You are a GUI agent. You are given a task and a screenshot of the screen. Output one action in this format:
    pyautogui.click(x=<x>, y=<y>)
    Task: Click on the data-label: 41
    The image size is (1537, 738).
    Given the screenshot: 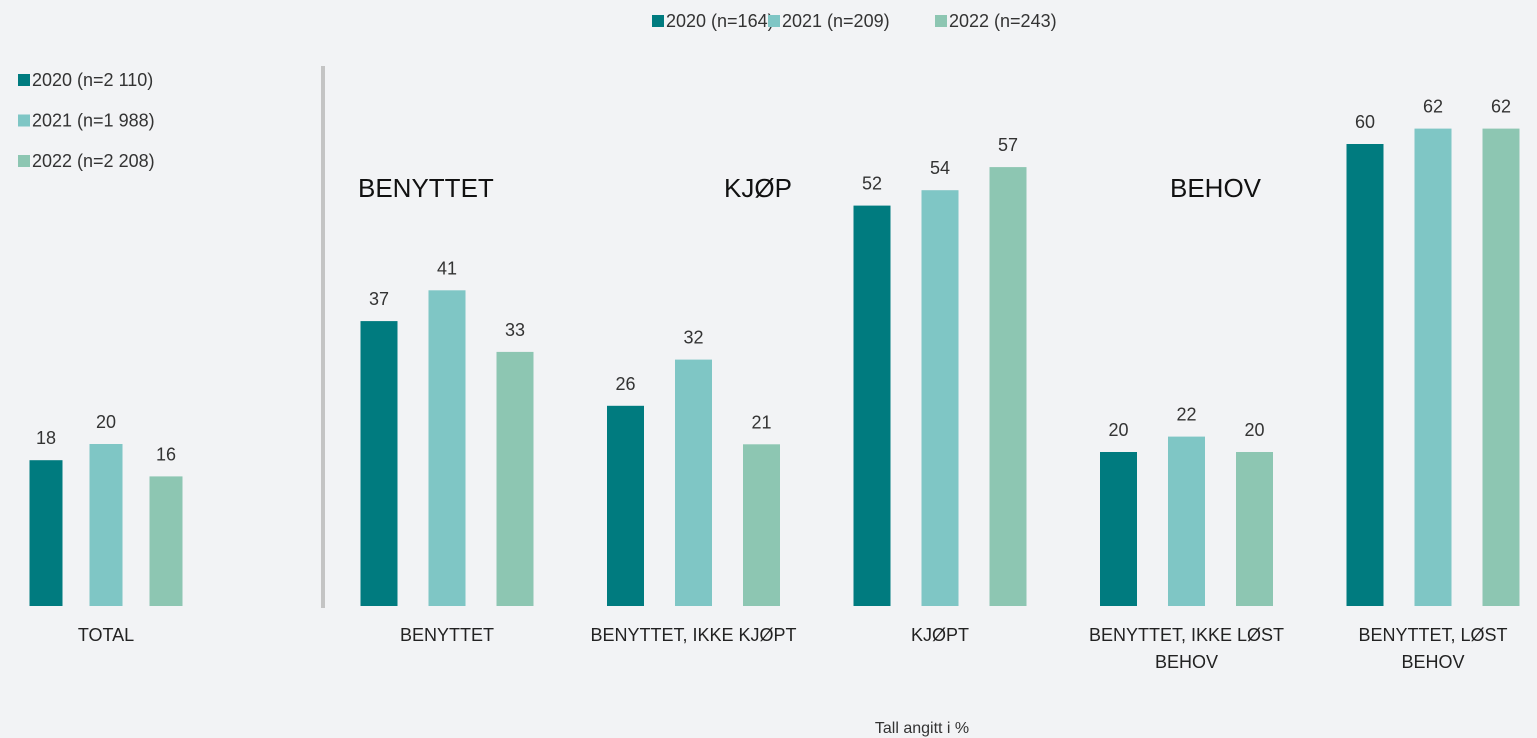 What is the action you would take?
    pyautogui.click(x=447, y=268)
    